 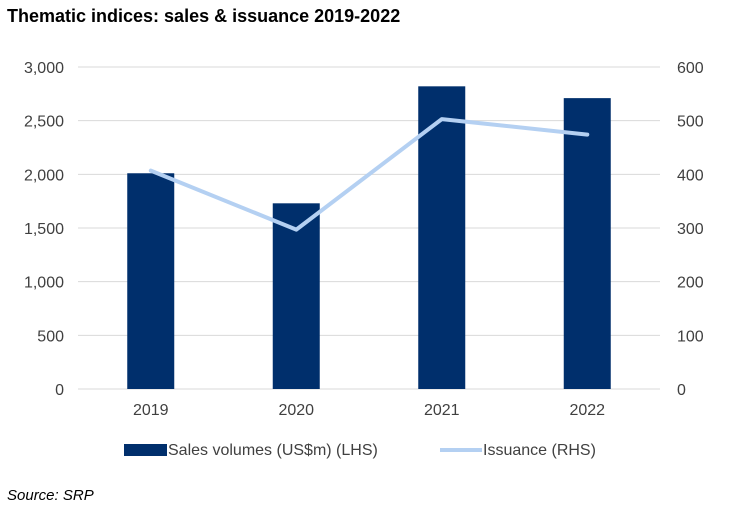 I want to click on sales-bar-2022, so click(x=587, y=244).